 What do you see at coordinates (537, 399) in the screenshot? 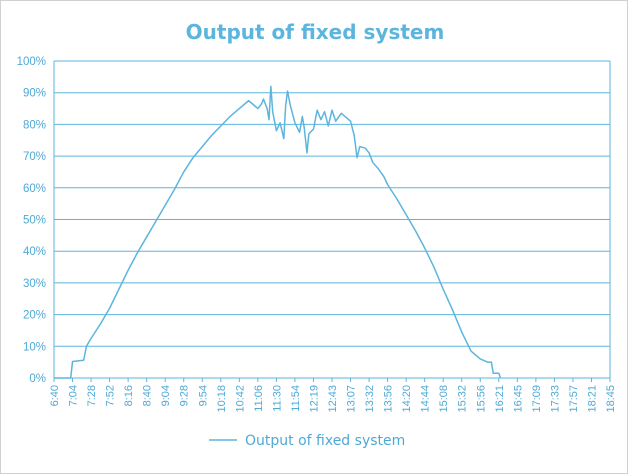
I see `x-tick-label: 17:09` at bounding box center [537, 399].